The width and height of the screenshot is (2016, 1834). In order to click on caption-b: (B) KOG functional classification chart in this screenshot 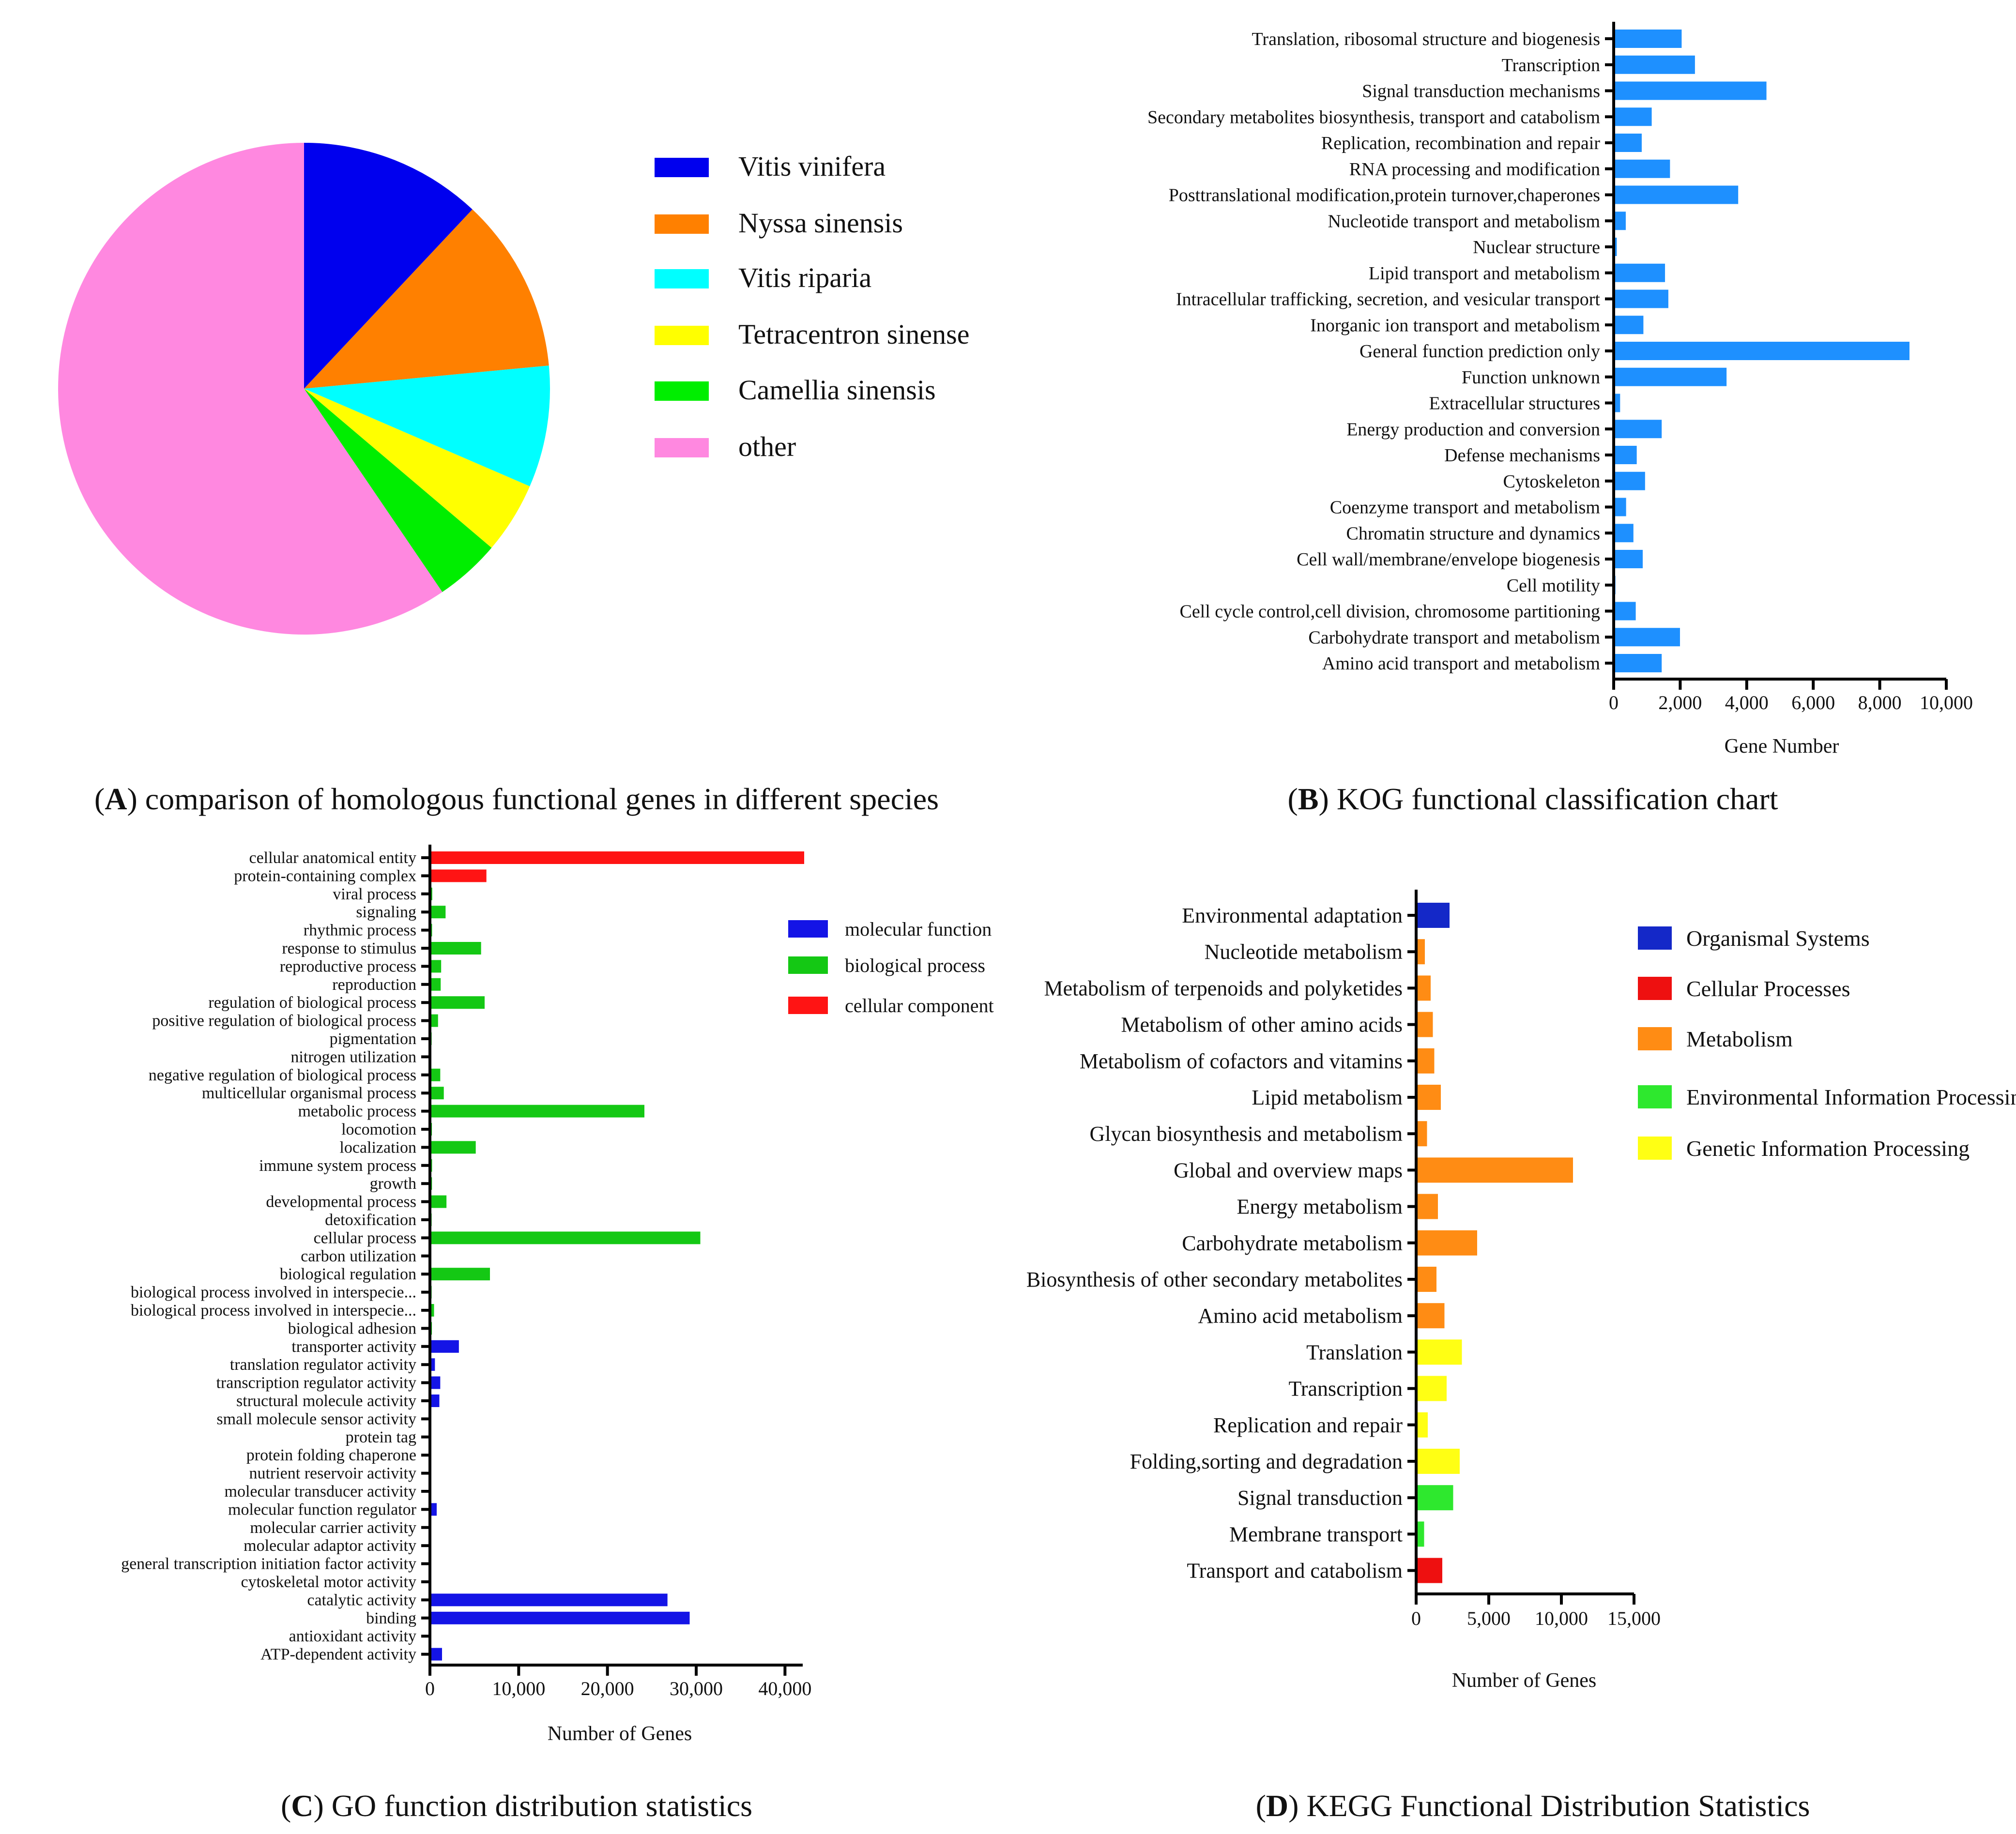, I will do `click(1533, 799)`.